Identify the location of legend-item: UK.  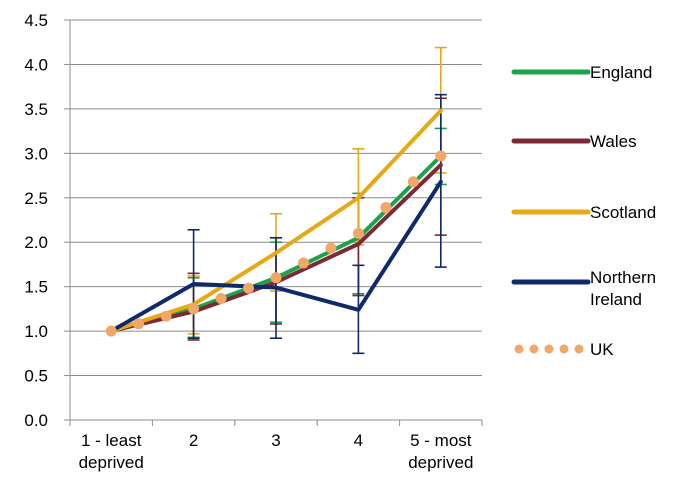
(564, 349).